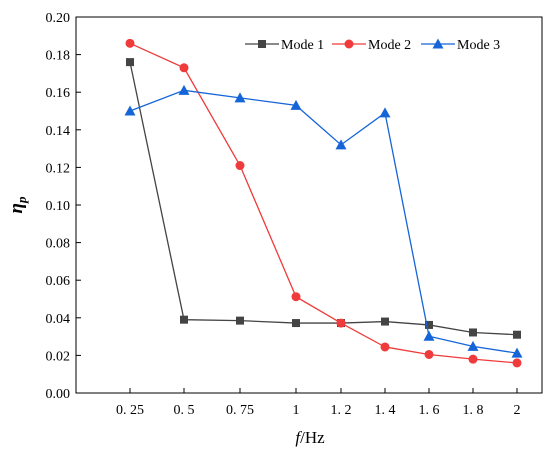 This screenshot has width=550, height=454. What do you see at coordinates (473, 410) in the screenshot?
I see `x-tick-label: 1. 8` at bounding box center [473, 410].